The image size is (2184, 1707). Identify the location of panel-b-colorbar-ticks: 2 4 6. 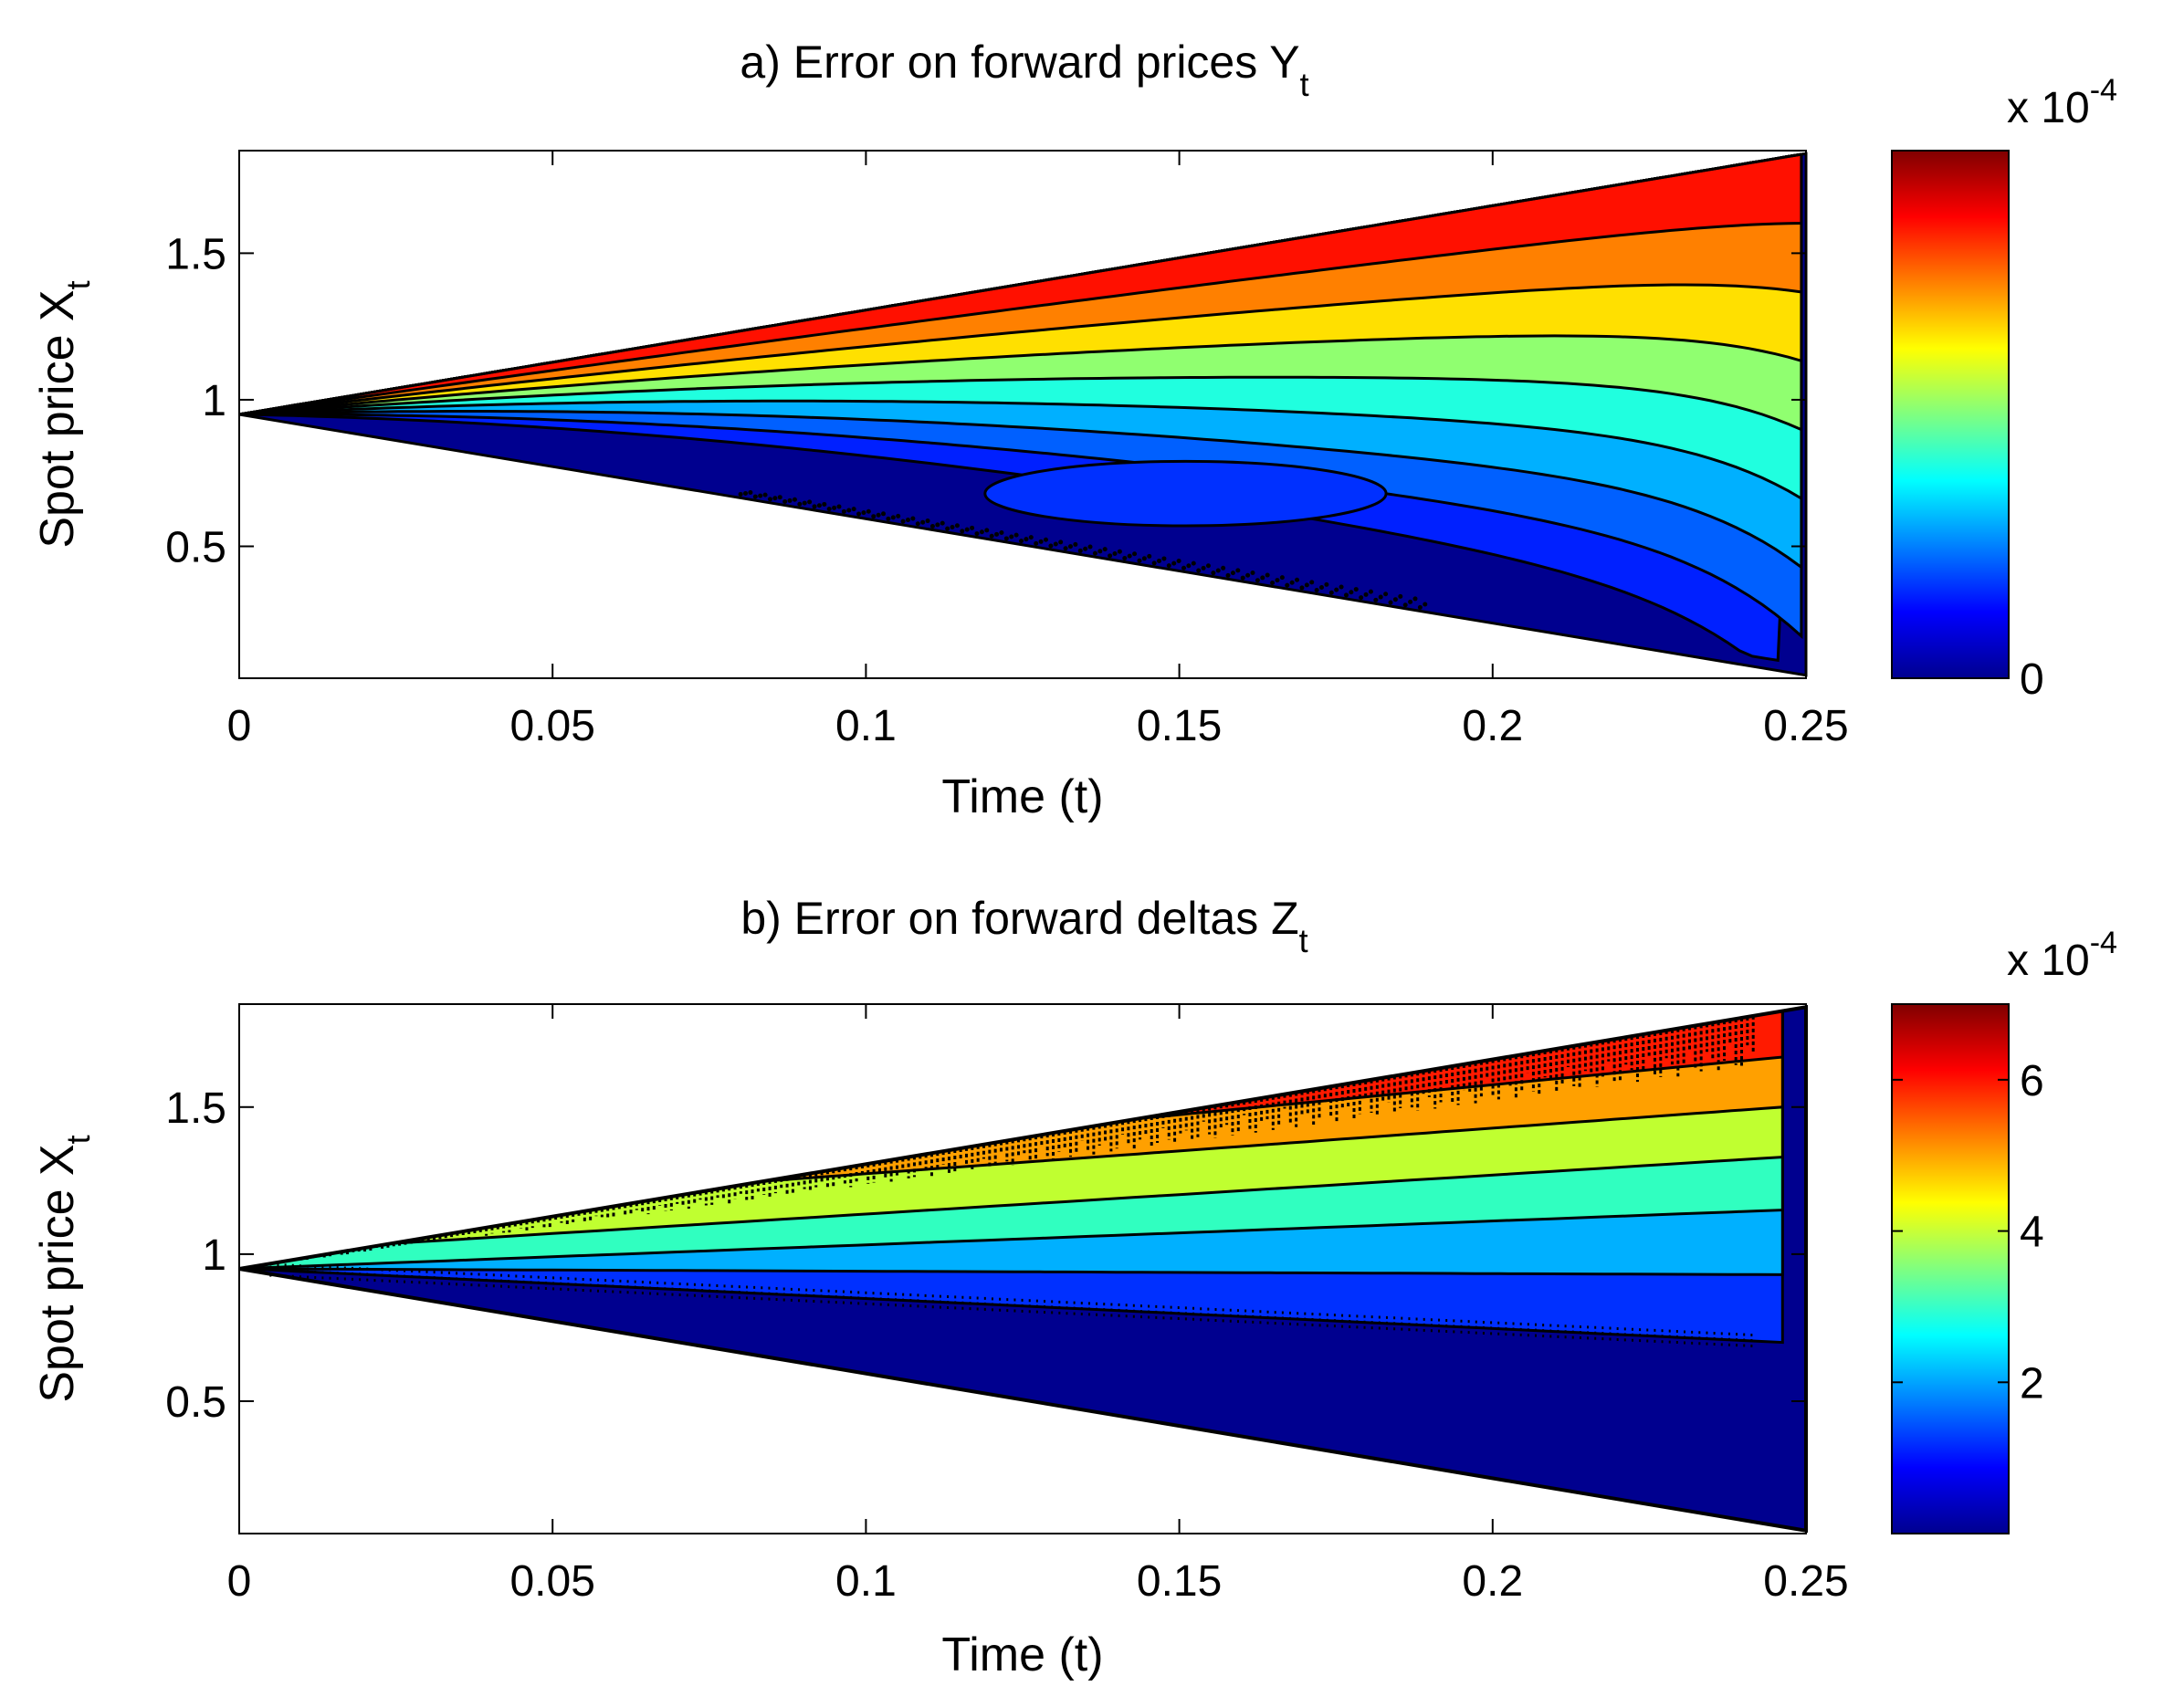
(1968, 1232).